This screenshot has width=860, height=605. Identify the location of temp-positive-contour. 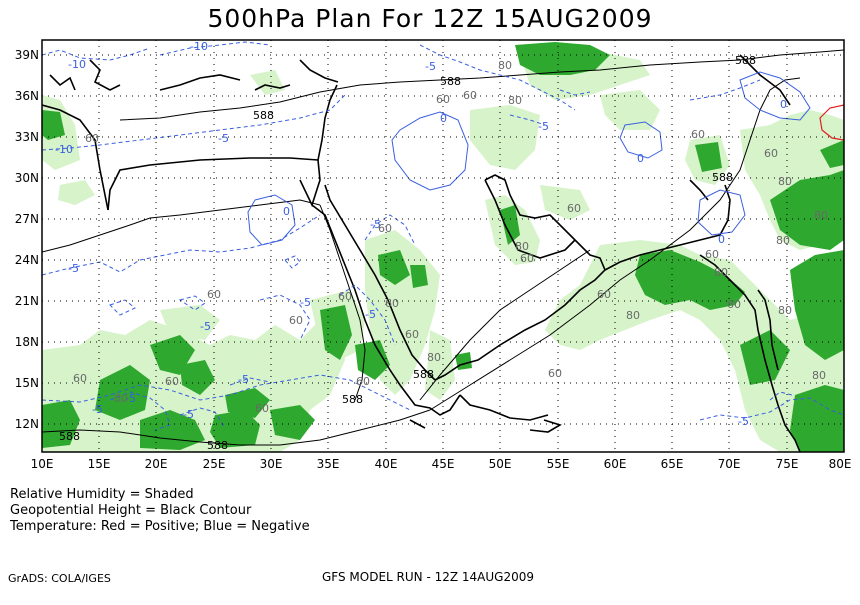
(831, 122).